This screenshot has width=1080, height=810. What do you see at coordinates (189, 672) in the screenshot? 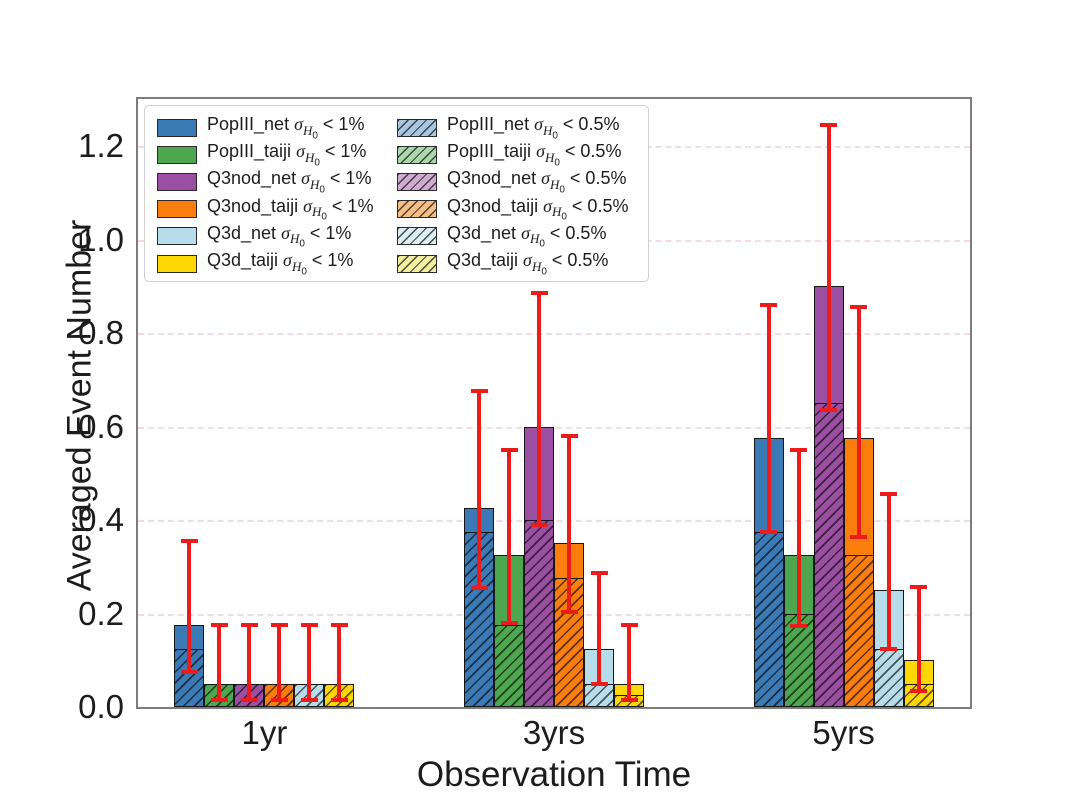
I see `errorbar-cap-PopIII_net-1yr-low` at bounding box center [189, 672].